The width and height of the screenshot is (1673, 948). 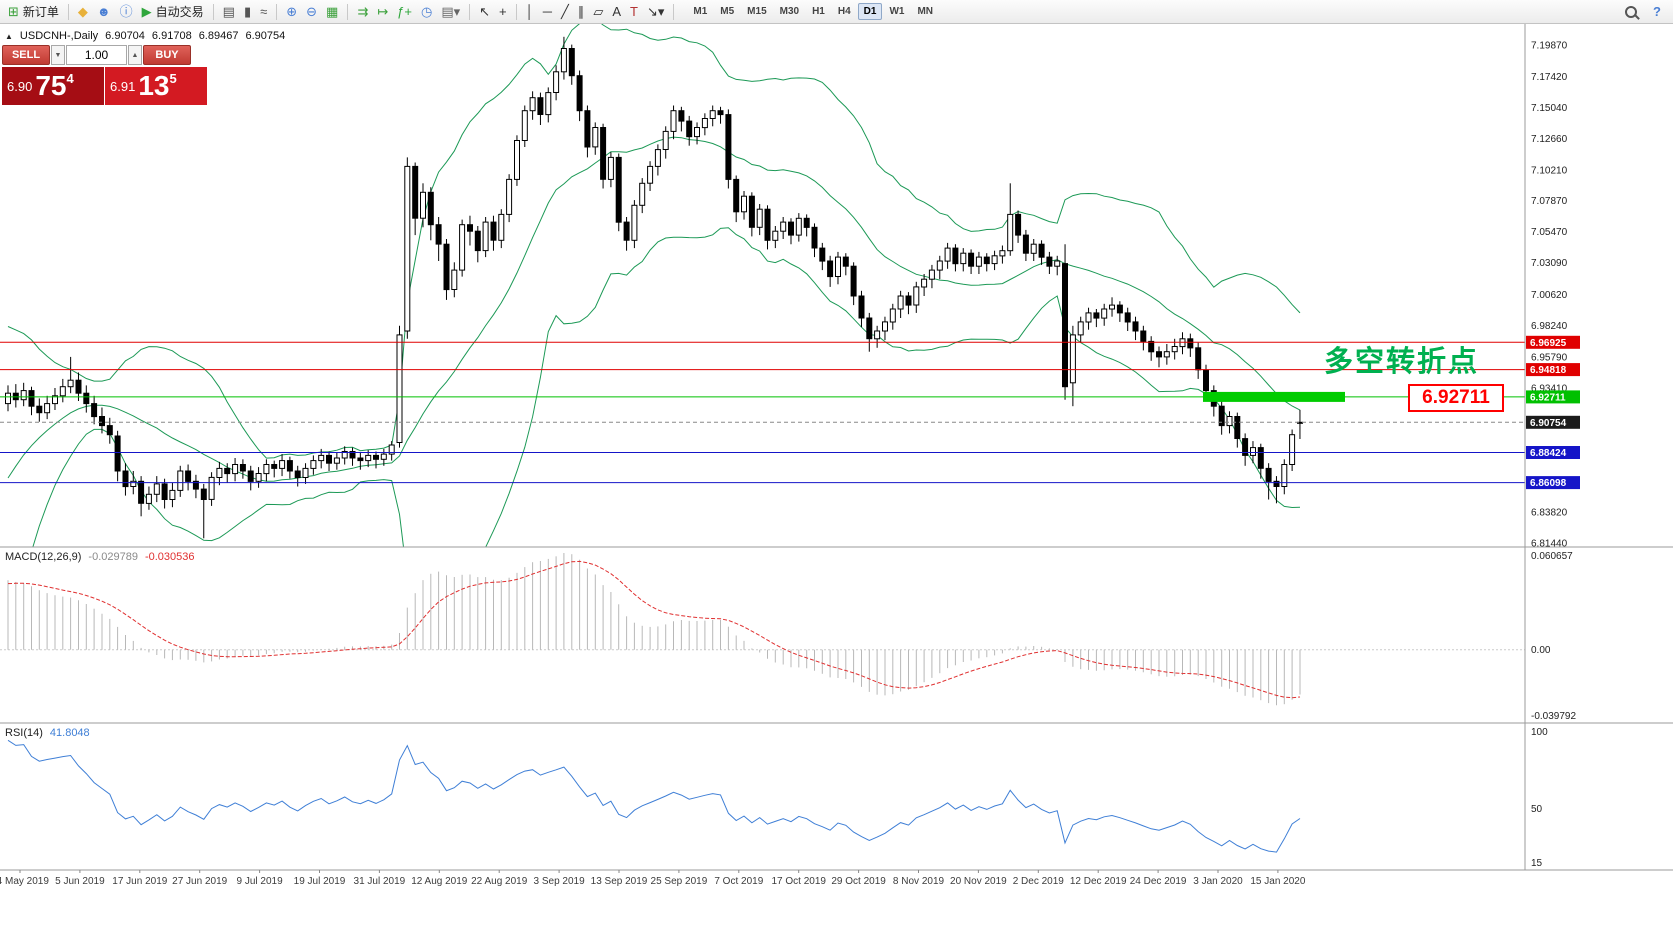 I want to click on rsi-panel, so click(x=654, y=796).